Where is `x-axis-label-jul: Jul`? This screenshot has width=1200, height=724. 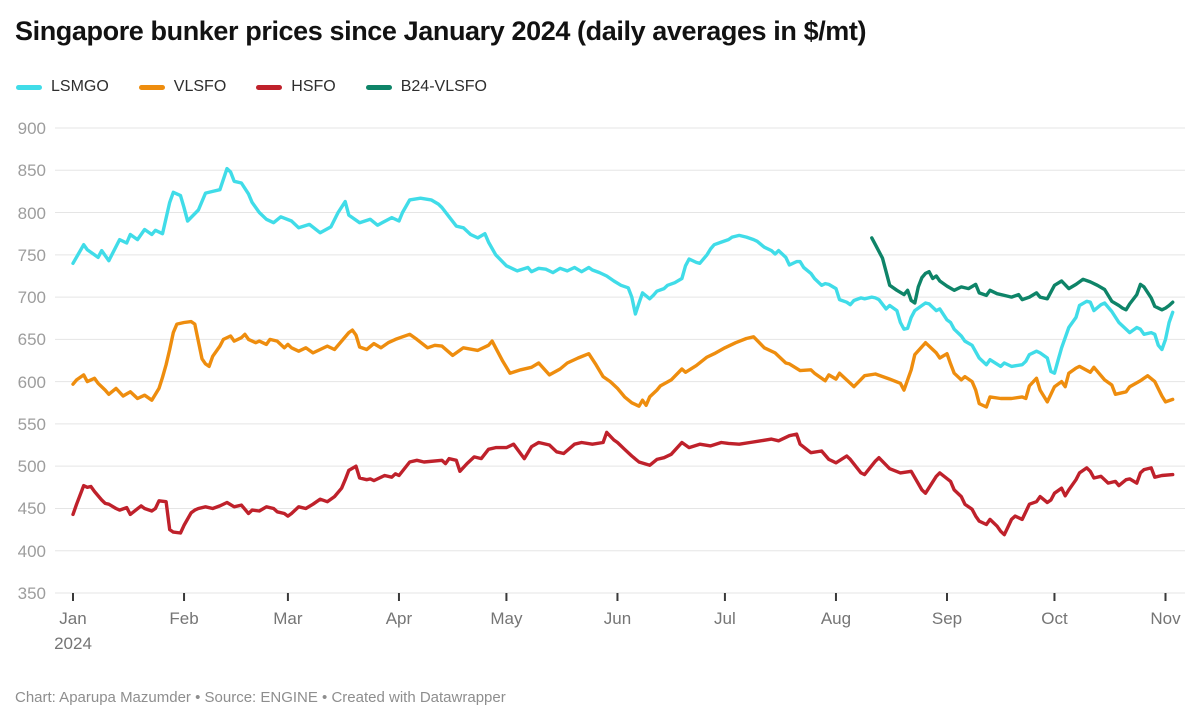
x-axis-label-jul: Jul is located at coordinates (725, 618).